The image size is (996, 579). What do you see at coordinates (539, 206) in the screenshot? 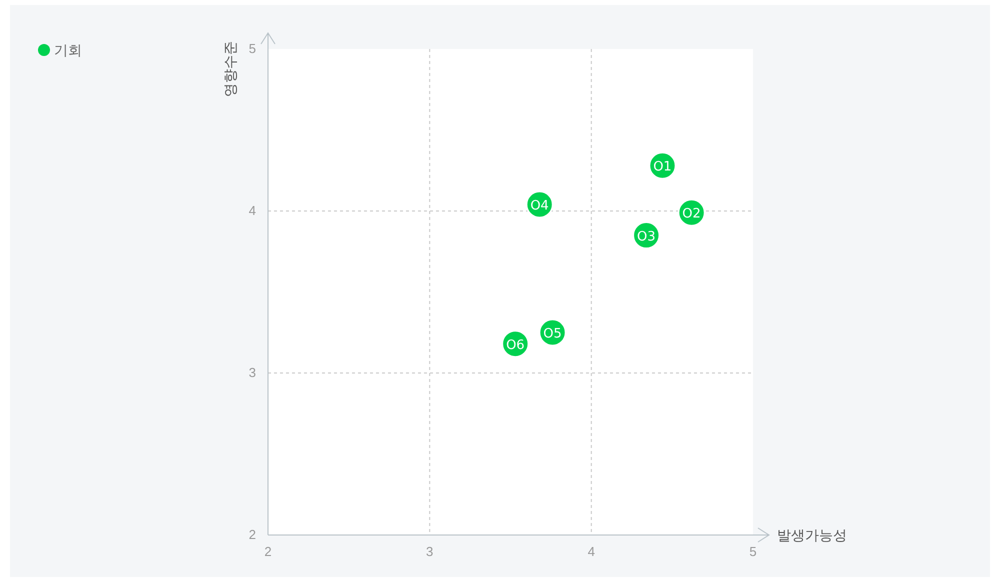
I see `data-label: O4` at bounding box center [539, 206].